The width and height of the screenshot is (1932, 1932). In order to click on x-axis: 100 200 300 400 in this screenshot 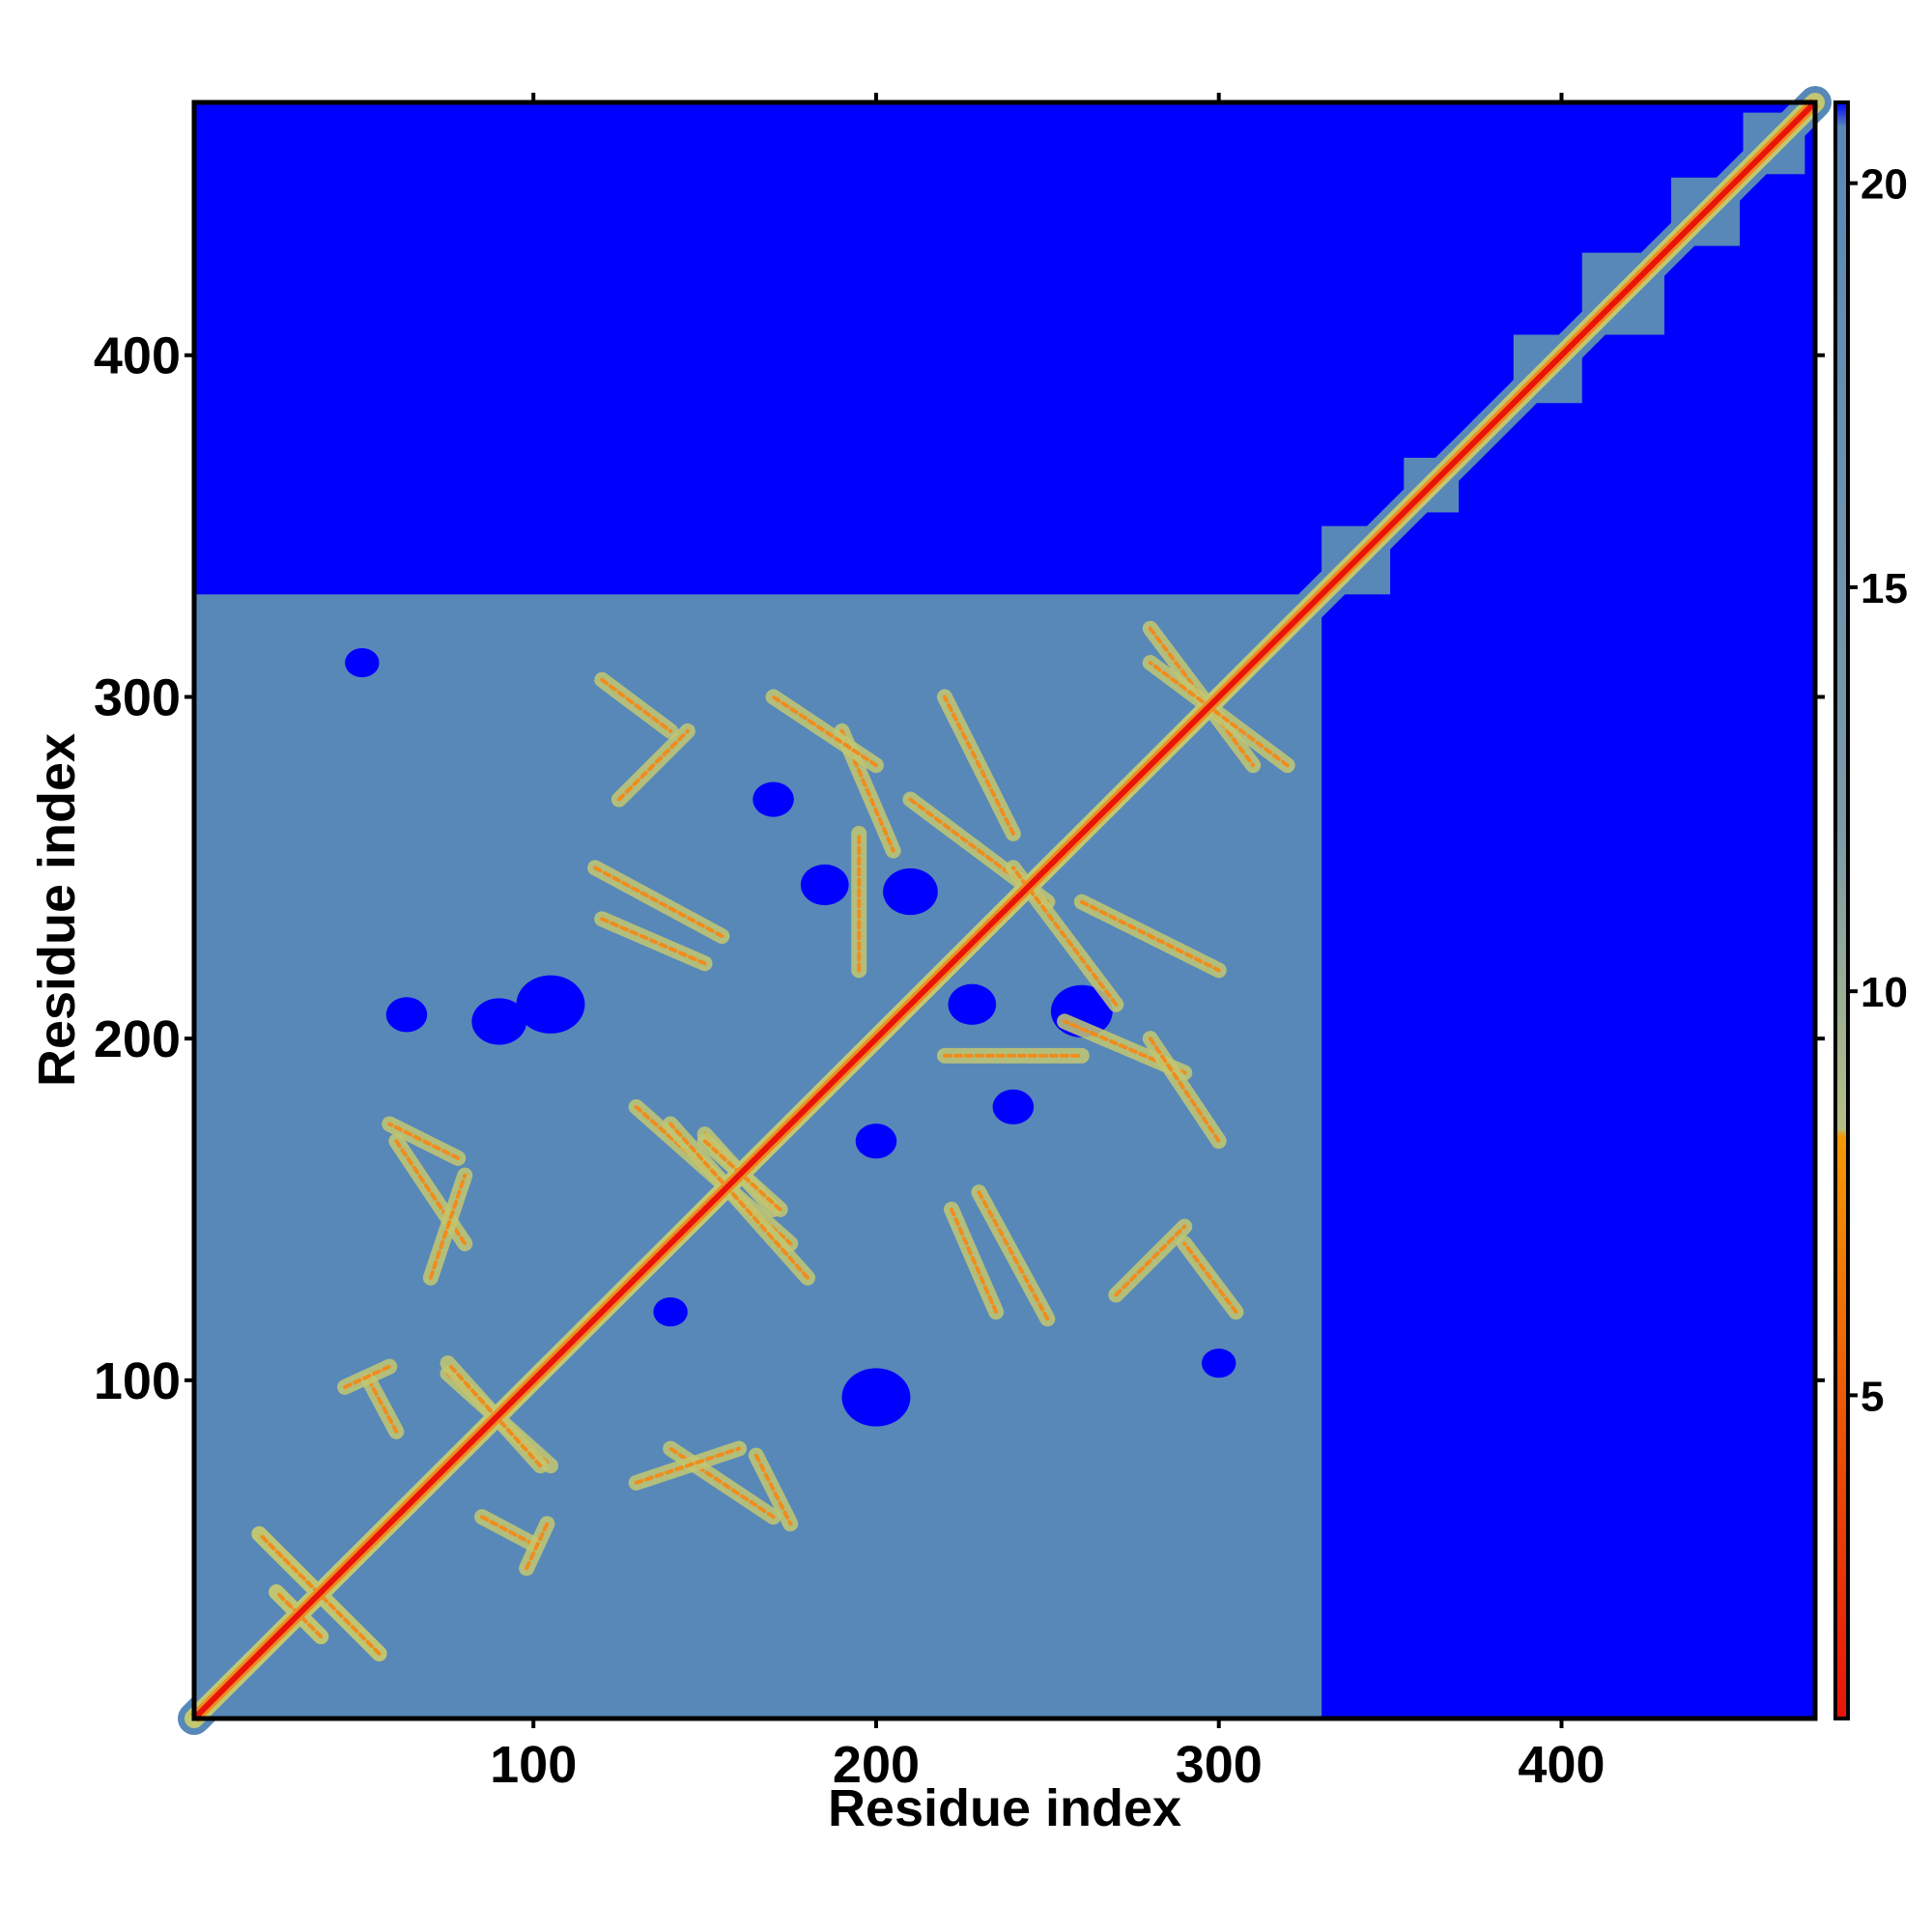, I will do `click(1047, 1756)`.